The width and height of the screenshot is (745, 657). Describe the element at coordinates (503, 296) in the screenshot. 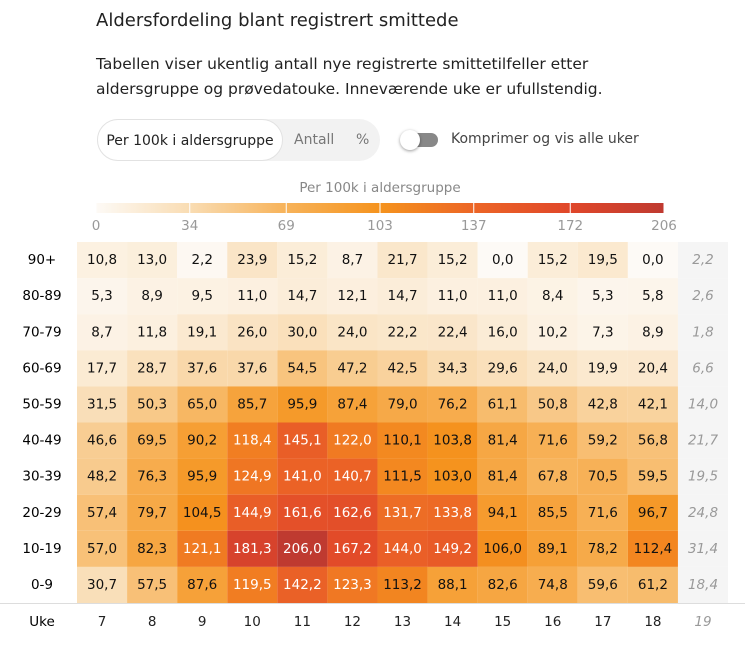

I see `cell-label: 11,0` at that location.